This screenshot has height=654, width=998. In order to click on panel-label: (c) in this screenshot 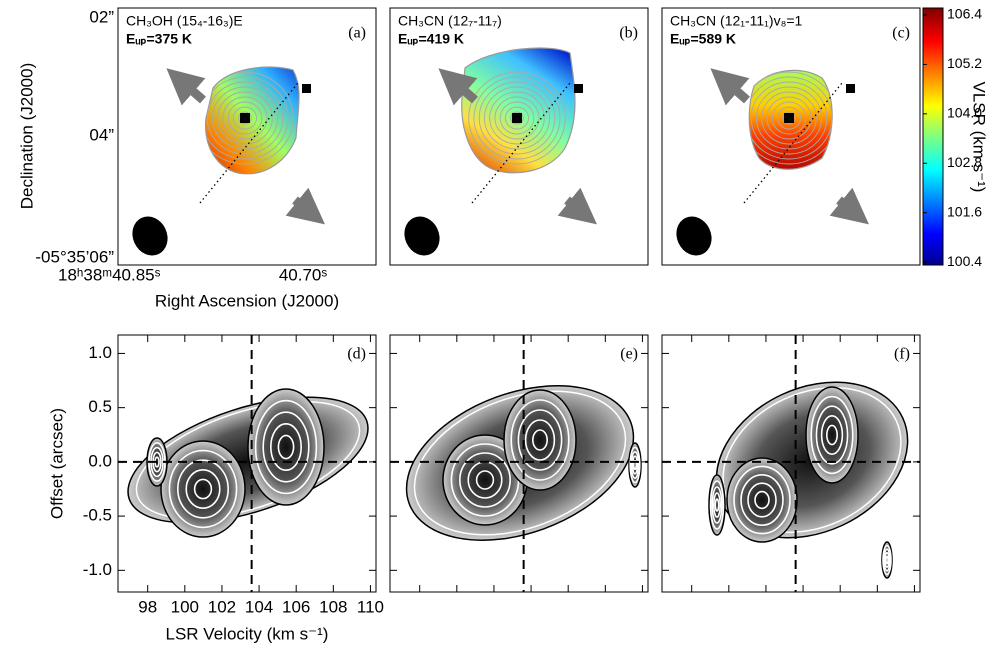, I will do `click(901, 33)`.